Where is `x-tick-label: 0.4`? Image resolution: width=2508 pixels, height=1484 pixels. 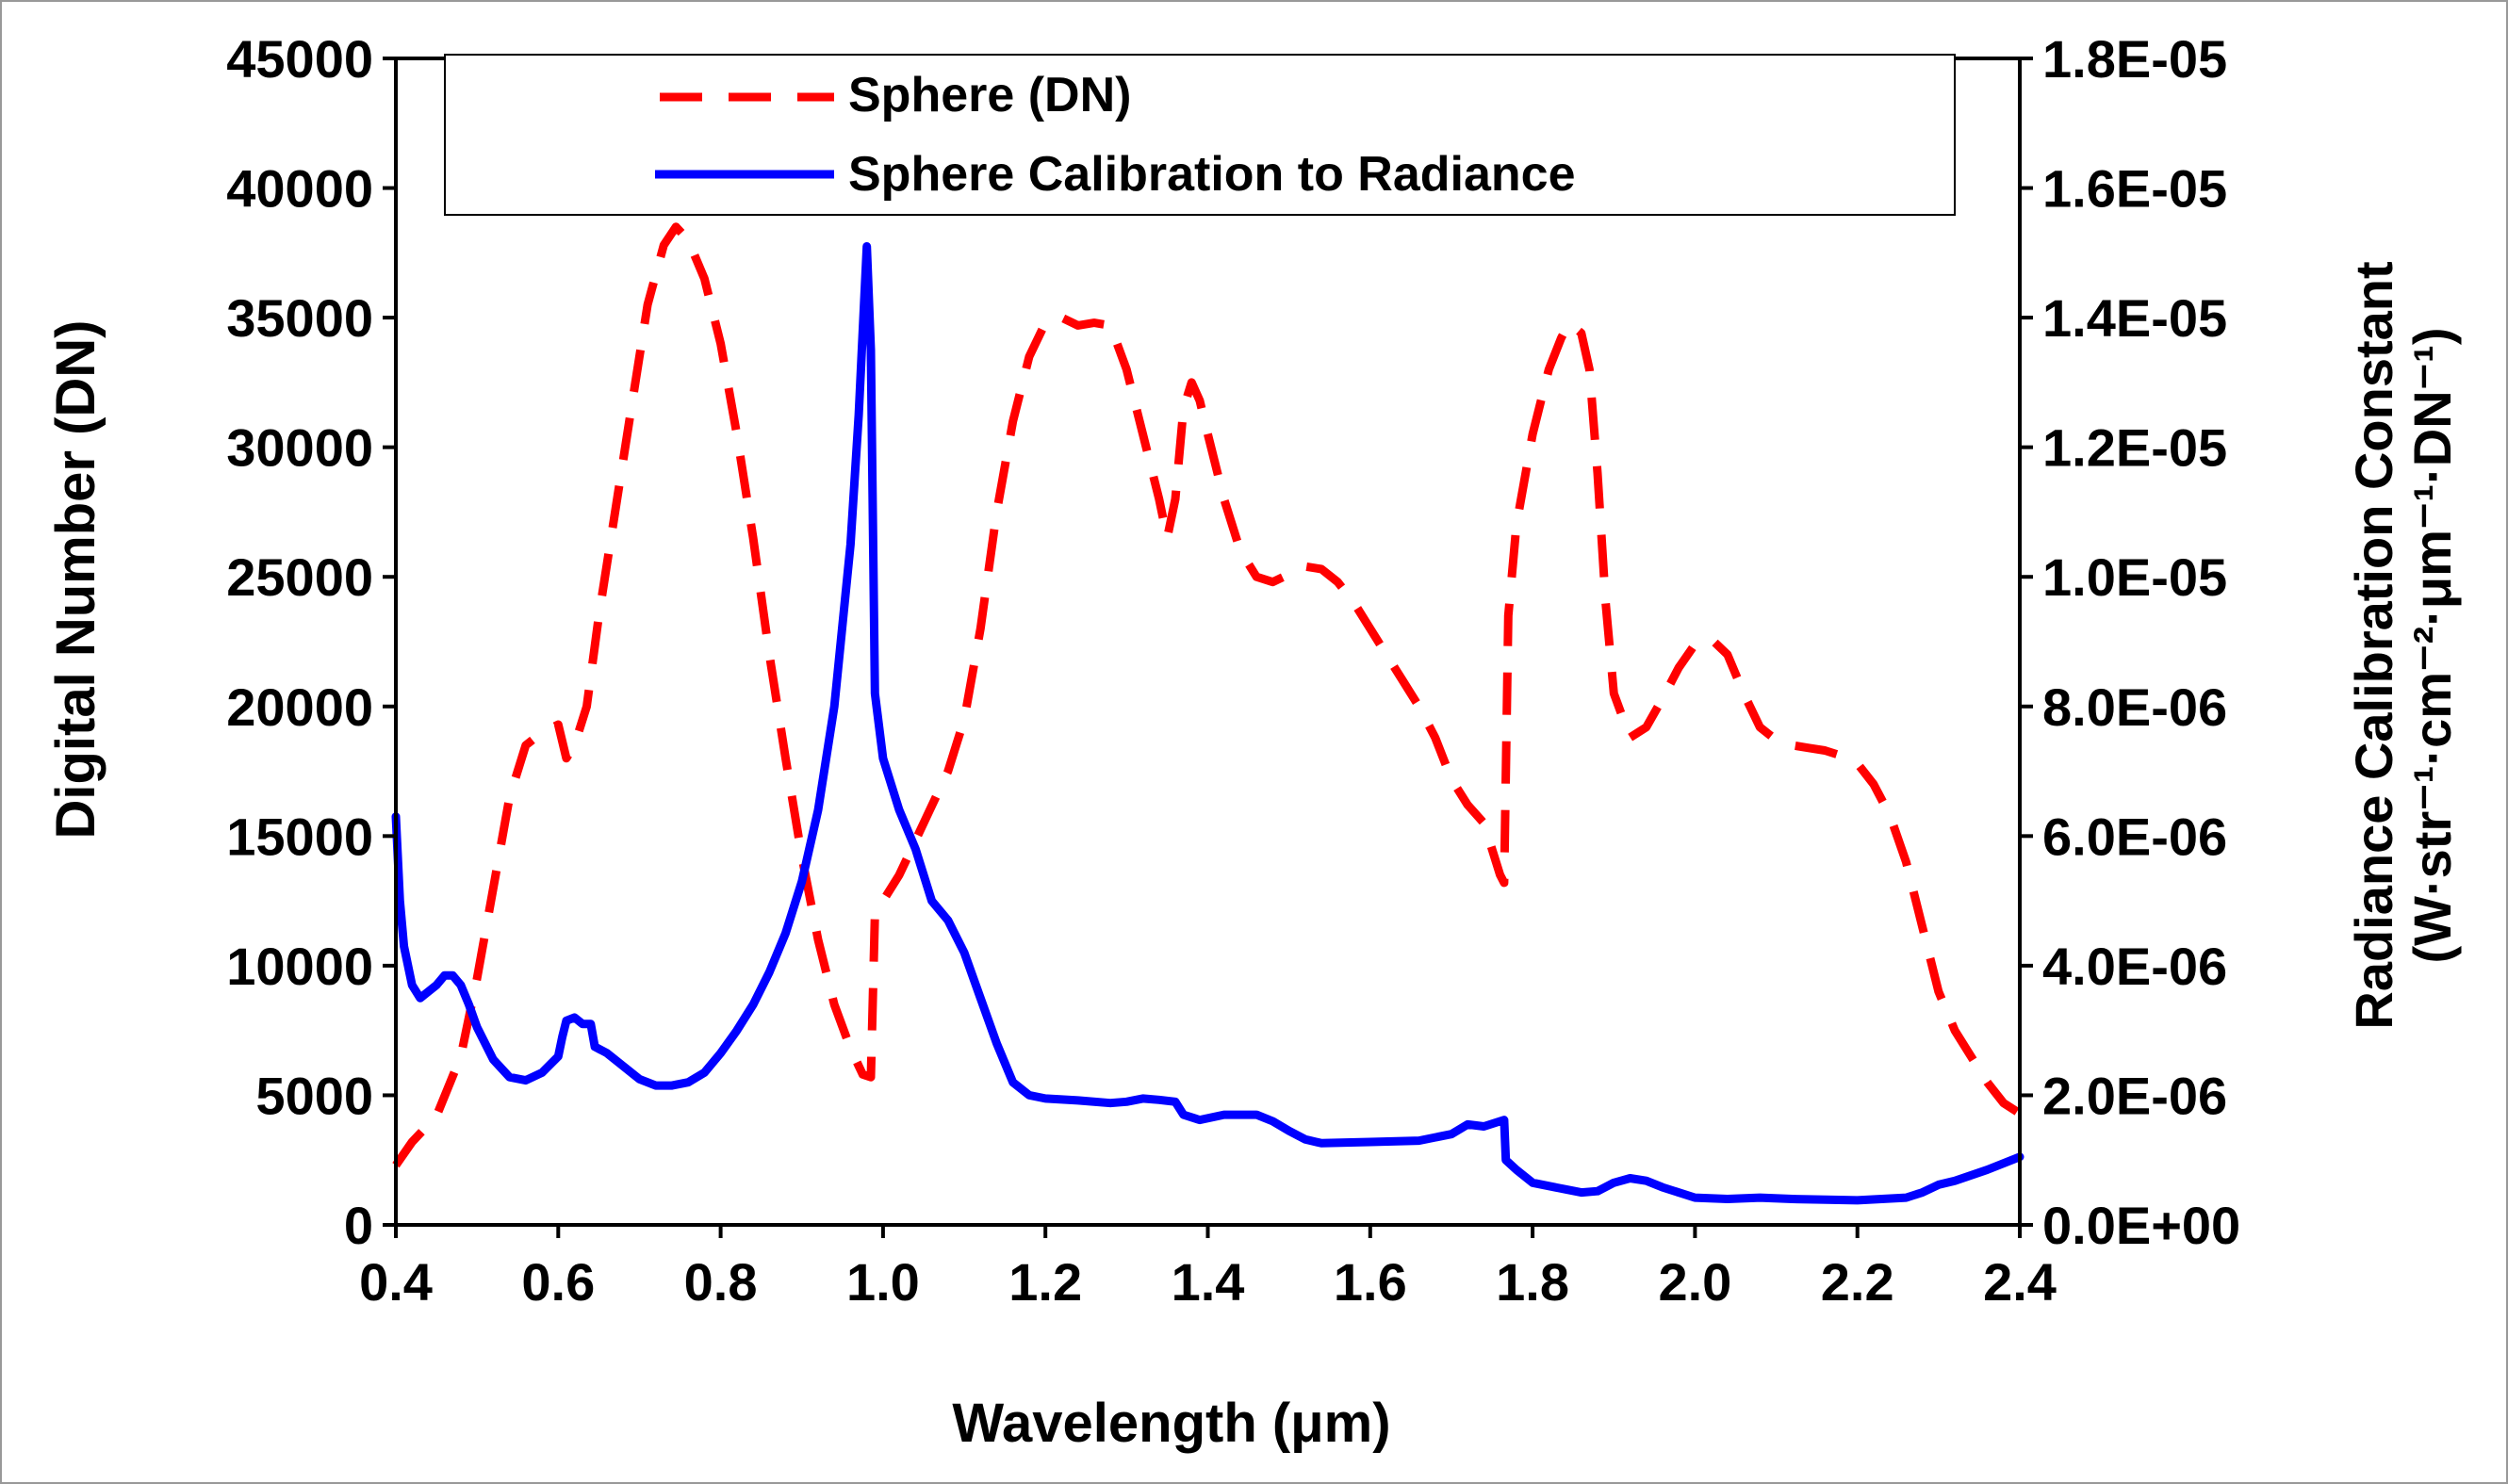
x-tick-label: 0.4 is located at coordinates (396, 1282).